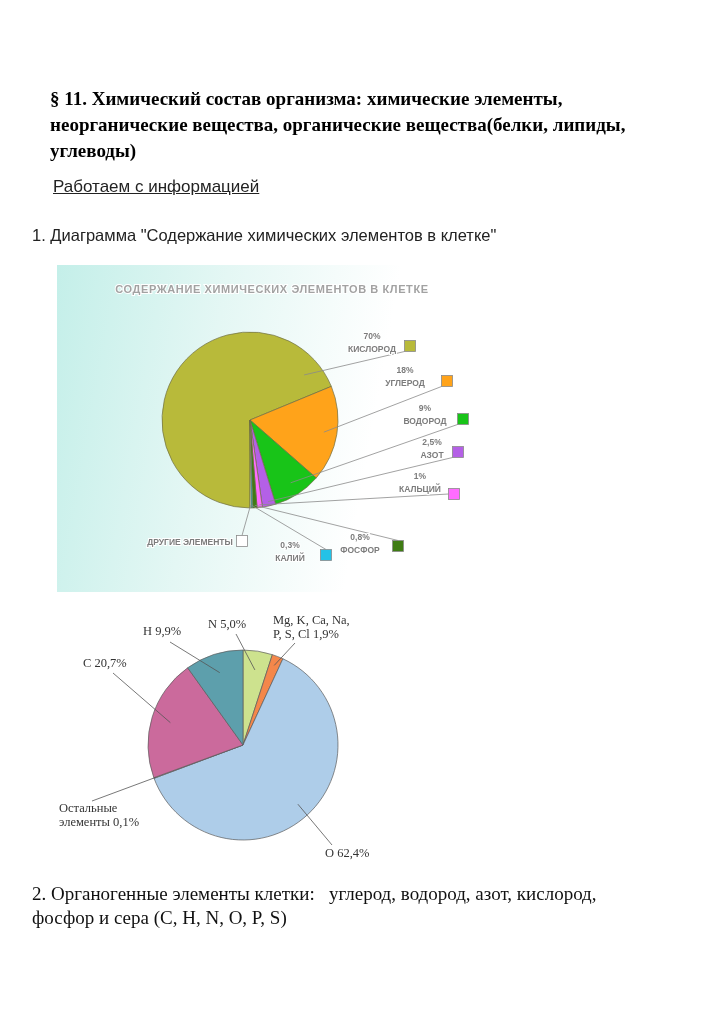 The width and height of the screenshot is (720, 1020). What do you see at coordinates (162, 631) in the screenshot?
I see `slice-label: H 9,9%` at bounding box center [162, 631].